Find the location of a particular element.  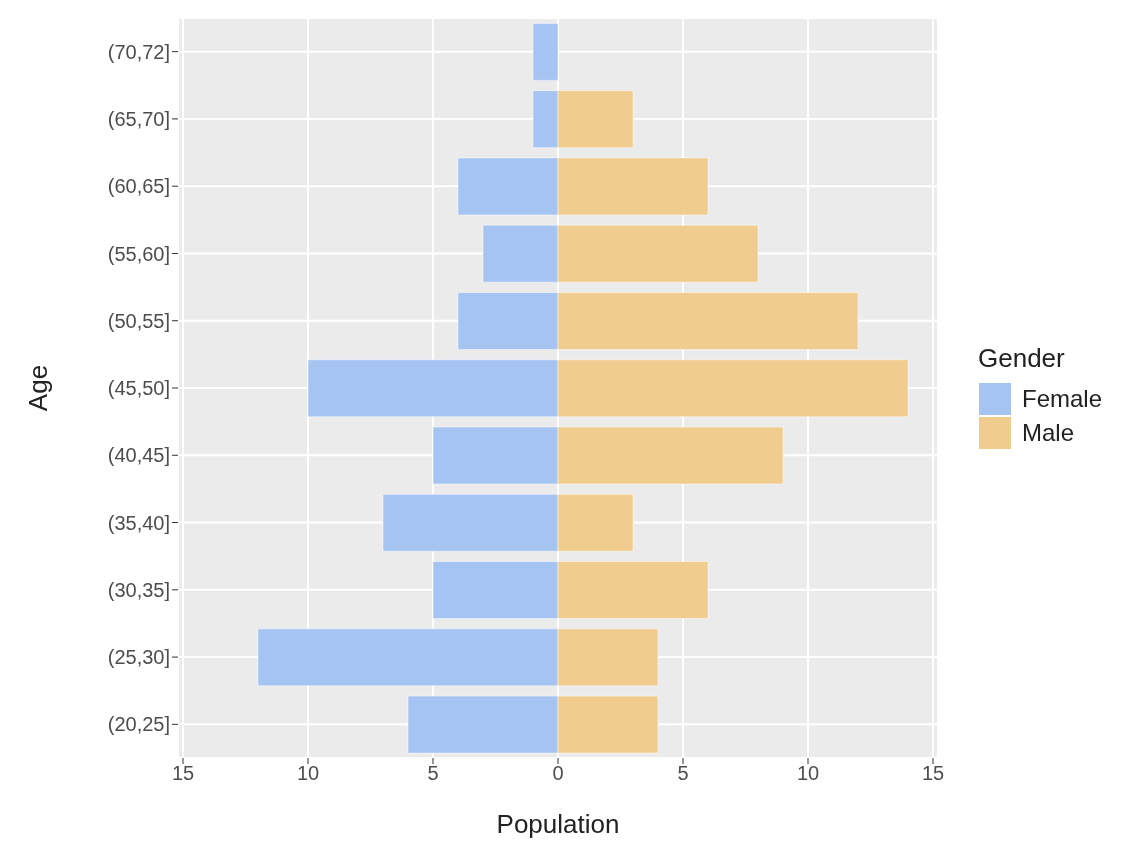

legend-label: Male is located at coordinates (1048, 433).